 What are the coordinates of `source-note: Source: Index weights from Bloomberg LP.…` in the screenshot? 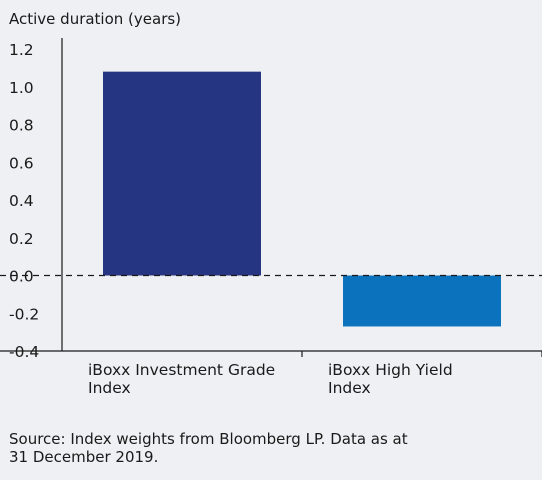 It's located at (269, 448).